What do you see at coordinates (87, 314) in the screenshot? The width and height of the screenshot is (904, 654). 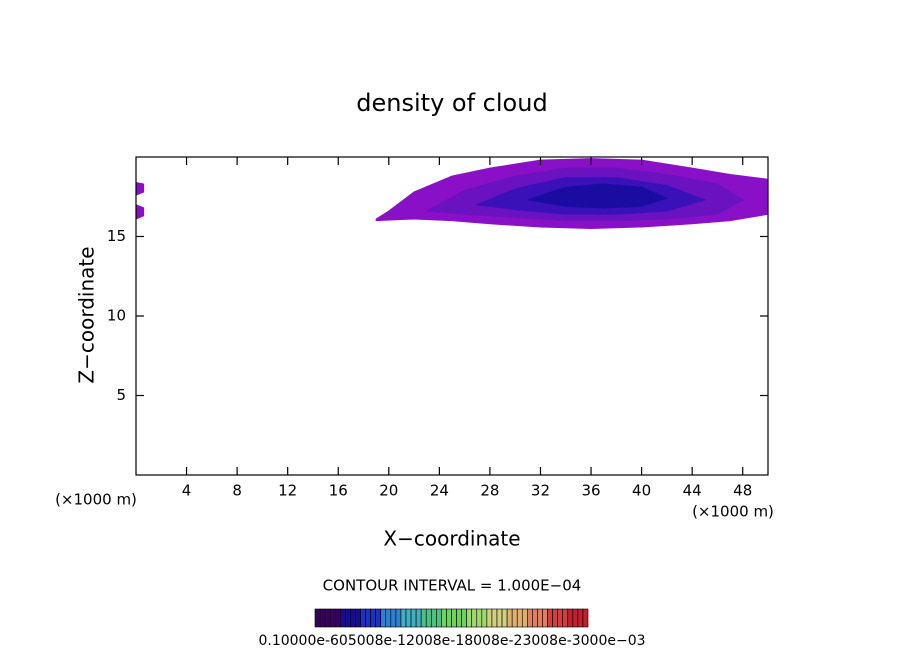 I see `y-axis-label: Z−coordinate` at bounding box center [87, 314].